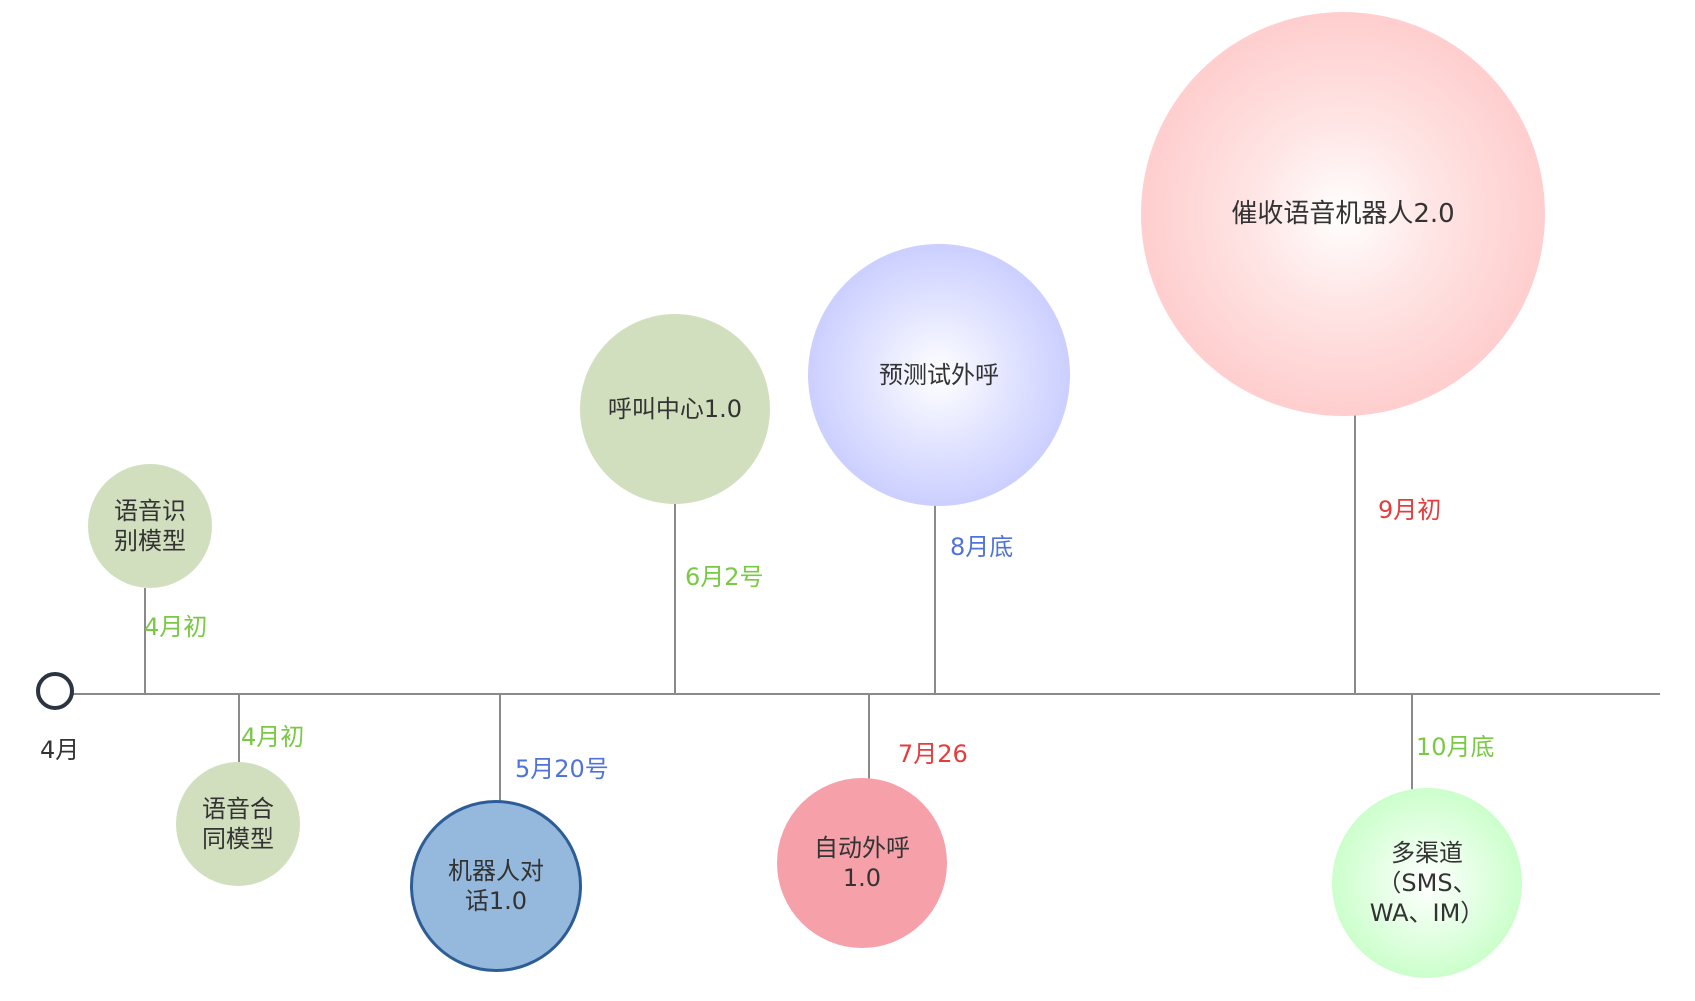 The width and height of the screenshot is (1695, 1001). I want to click on milestone-bubble-asr: 语音识 别模型, so click(150, 526).